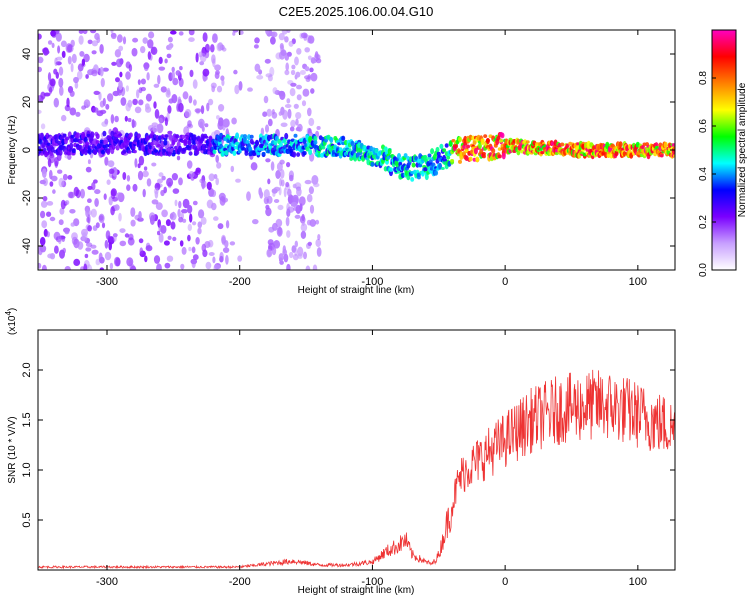 This screenshot has width=750, height=600. What do you see at coordinates (638, 582) in the screenshot?
I see `x-tick-label: 100` at bounding box center [638, 582].